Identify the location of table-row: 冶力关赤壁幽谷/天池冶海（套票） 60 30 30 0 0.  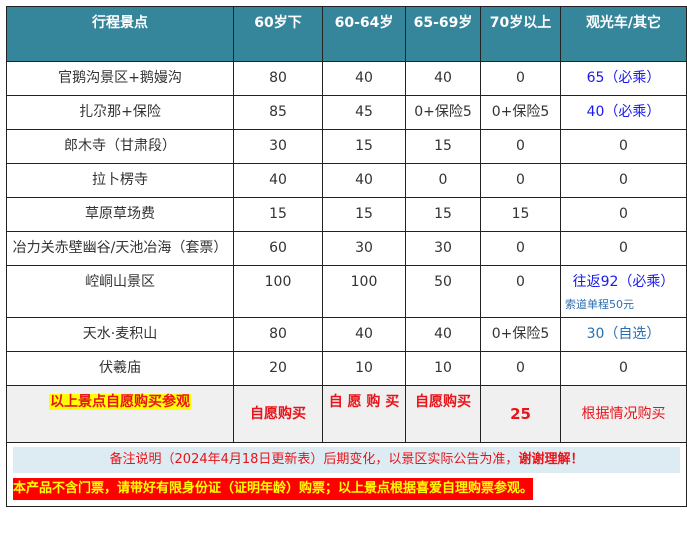
(346, 248).